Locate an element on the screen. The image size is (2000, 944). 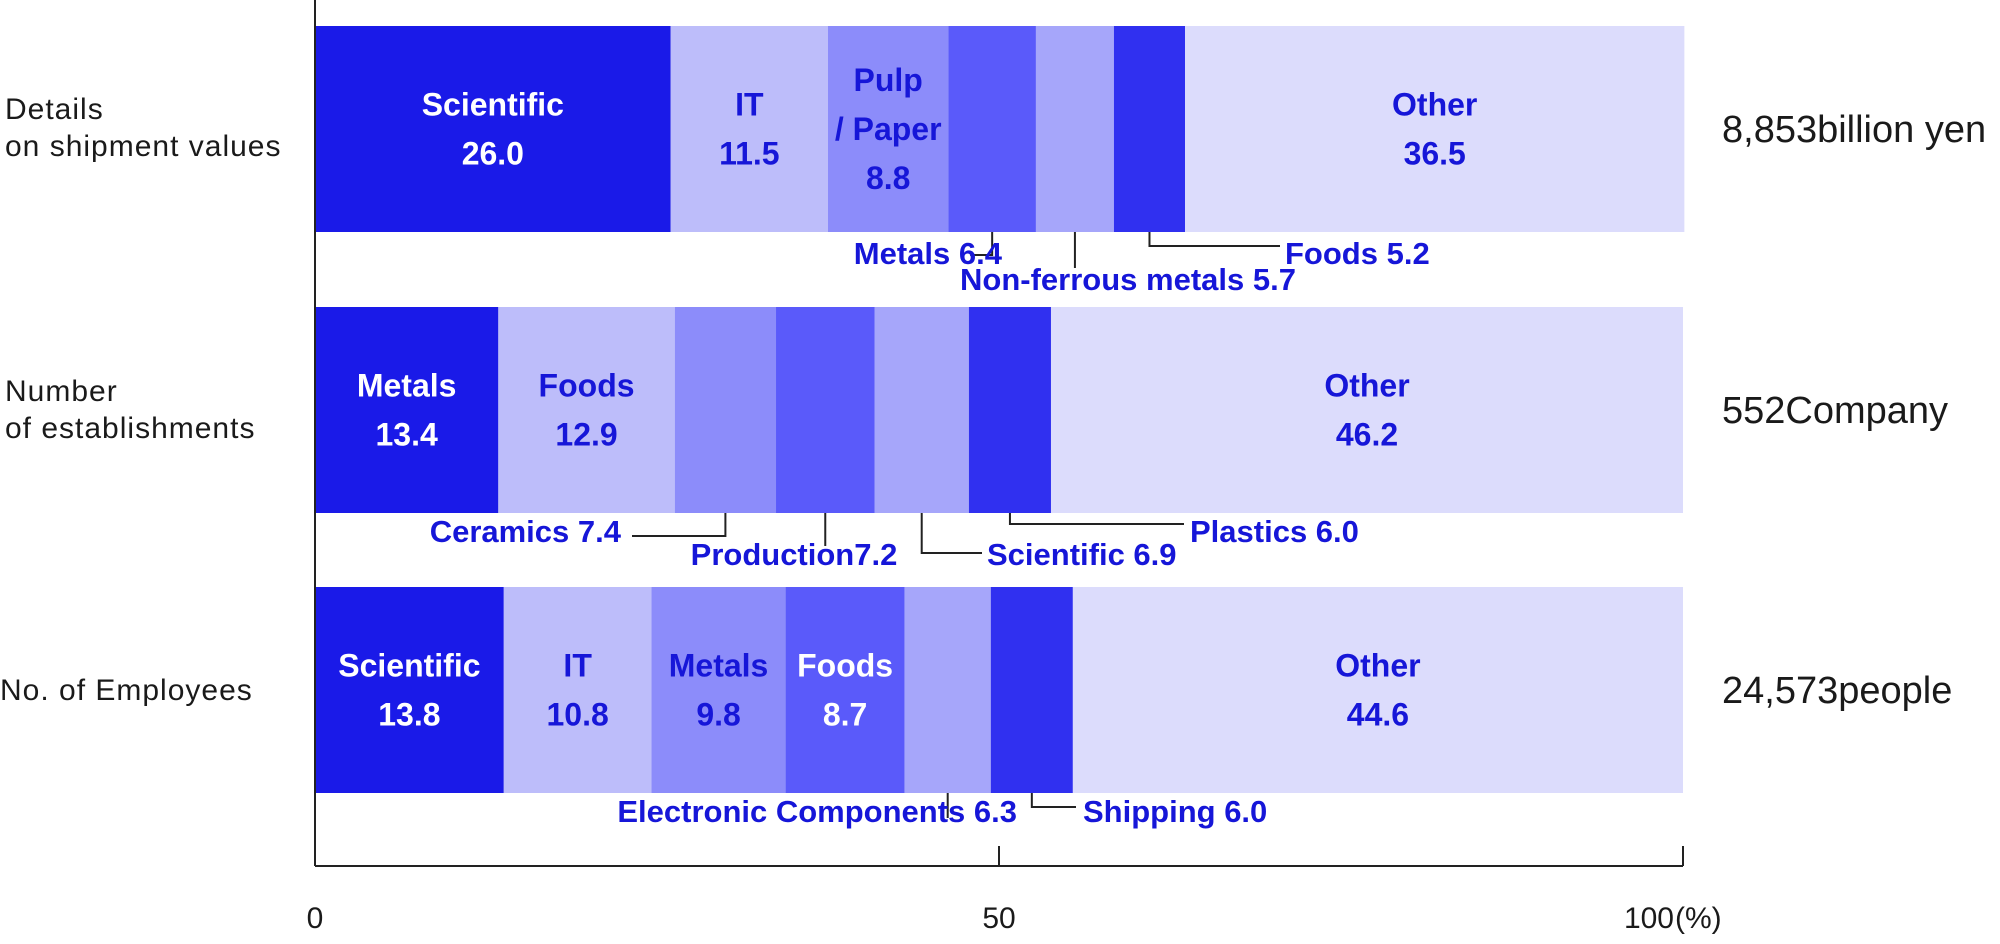
callout-label: Electronic Components 6.3 is located at coordinates (817, 811).